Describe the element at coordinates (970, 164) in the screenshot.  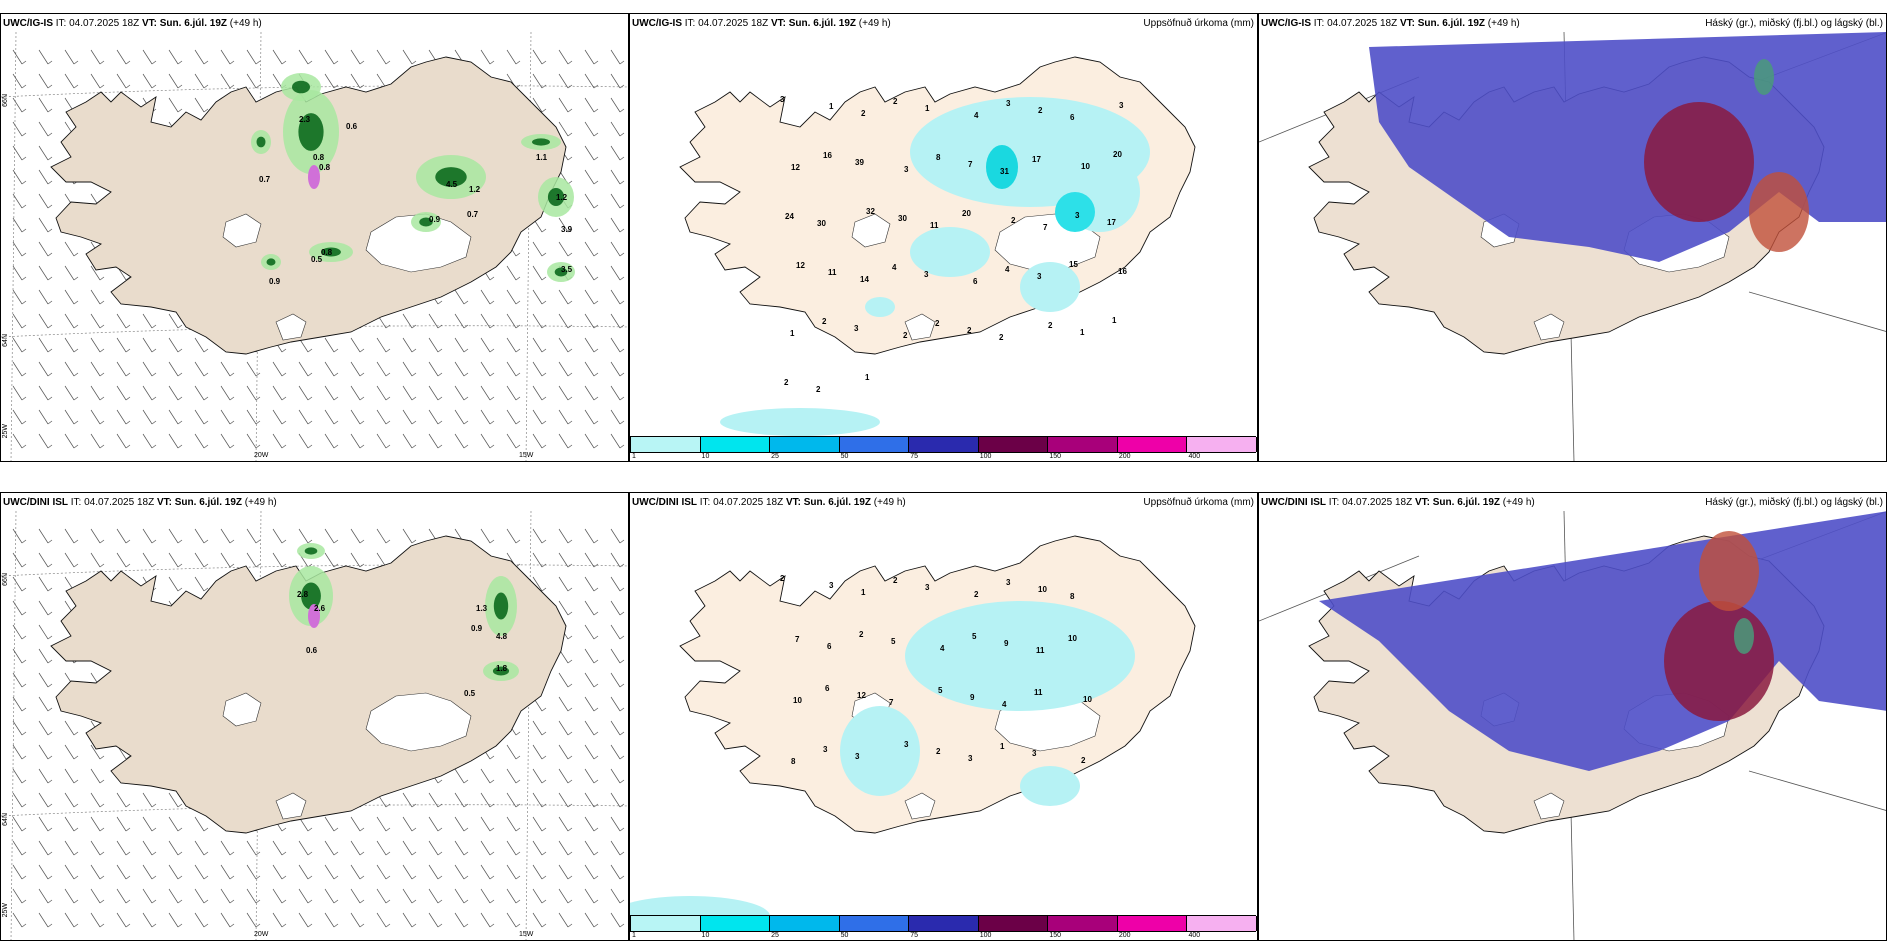
I see `precip-value-label: 7` at that location.